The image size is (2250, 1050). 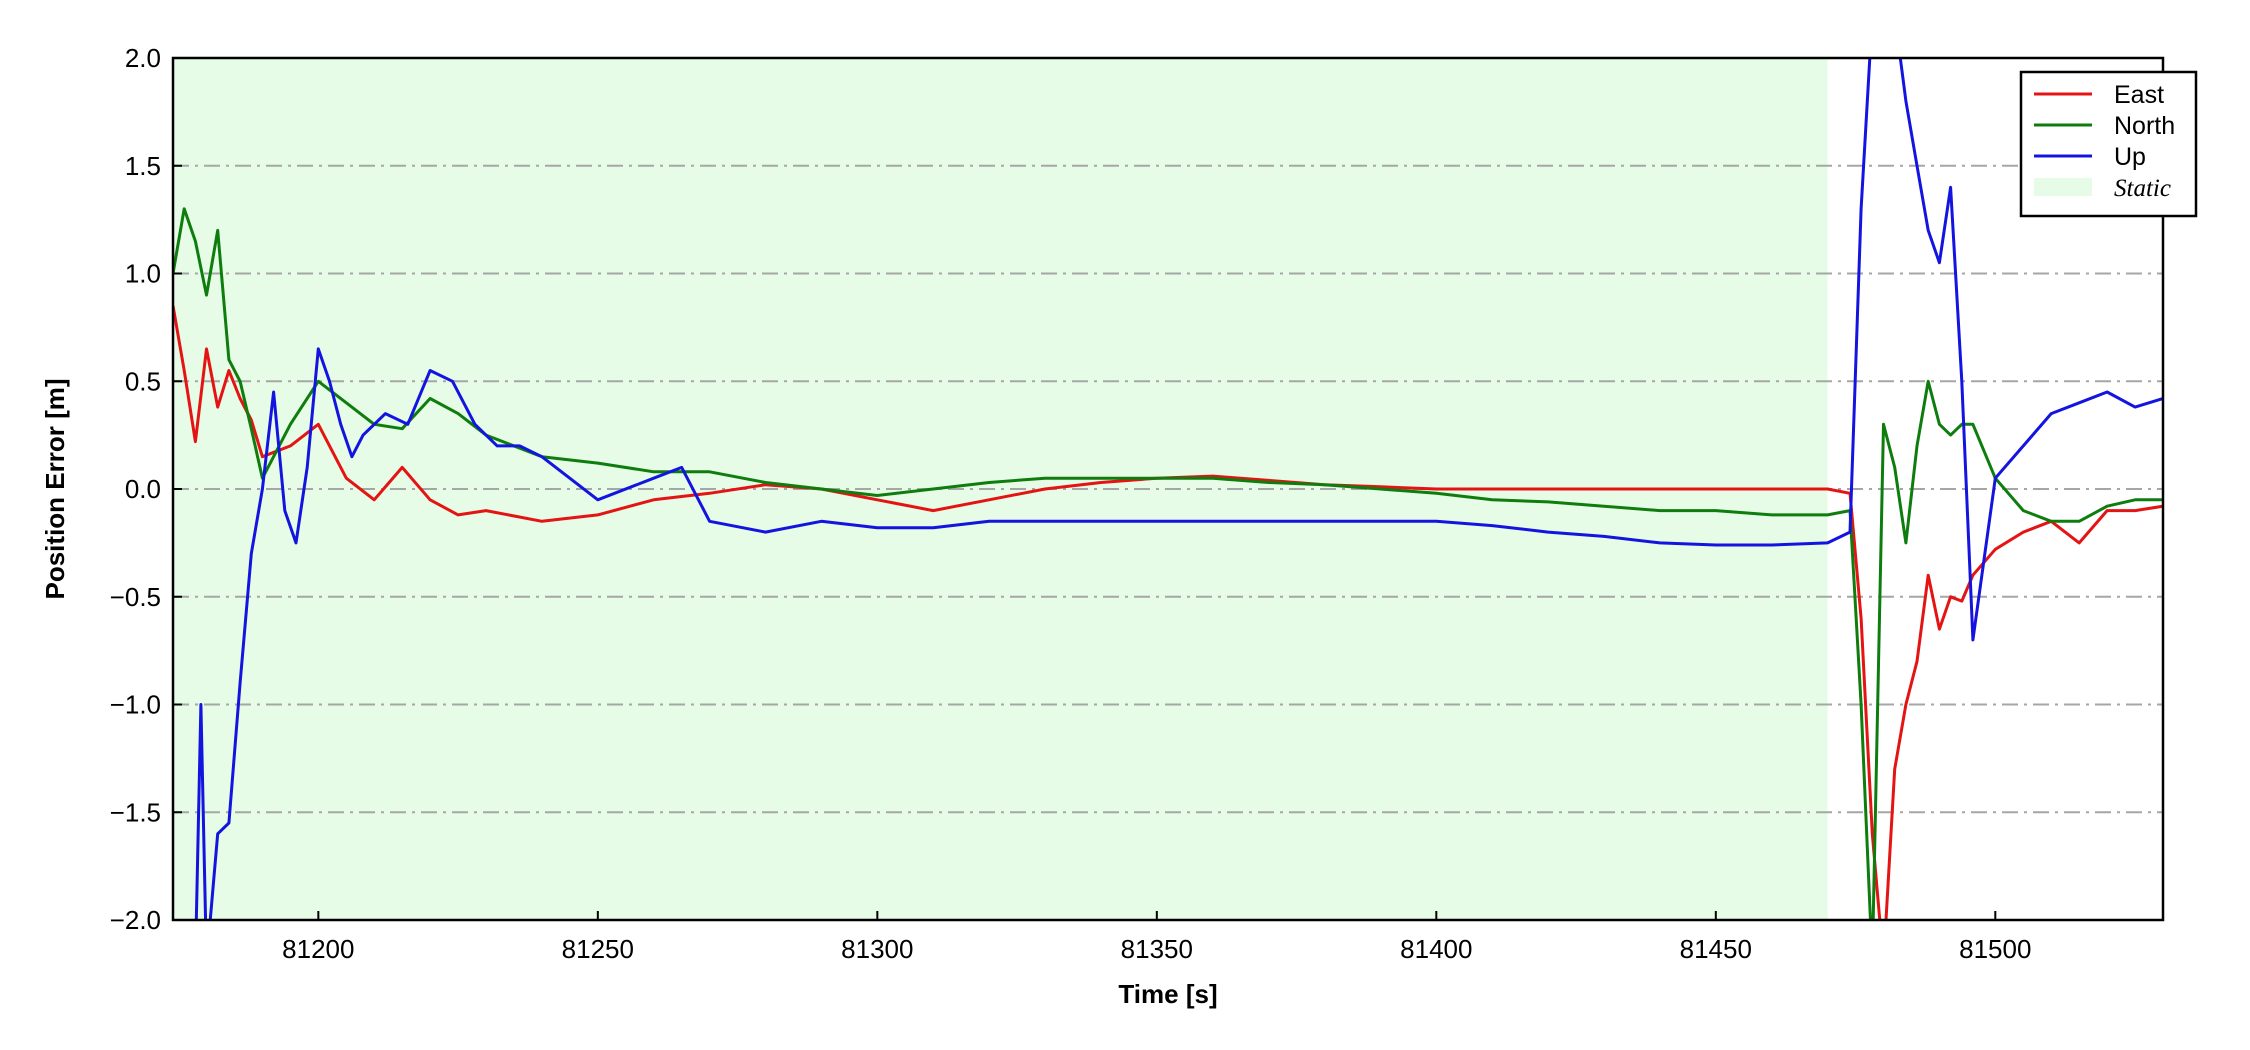 I want to click on x-tick-label: 81200, so click(x=318, y=949).